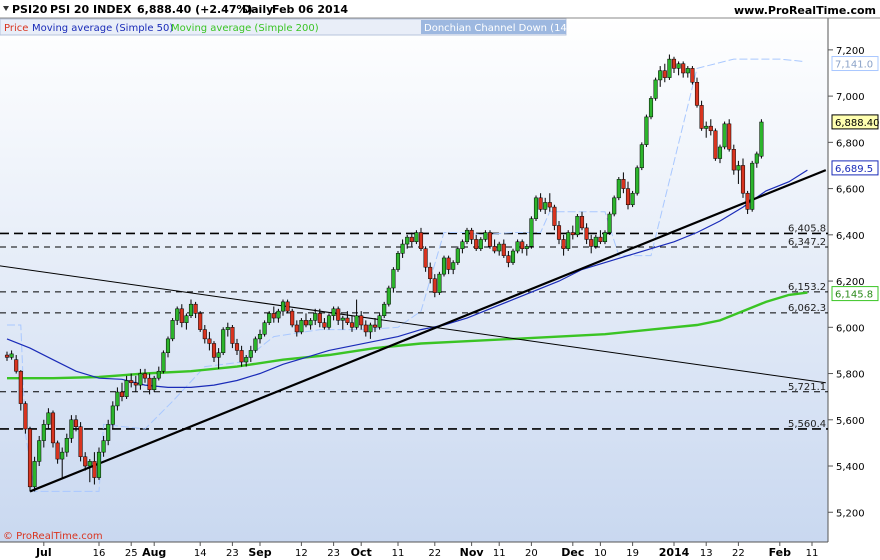 Image resolution: width=880 pixels, height=560 pixels. I want to click on header-site: www.ProRealTime.com, so click(805, 10).